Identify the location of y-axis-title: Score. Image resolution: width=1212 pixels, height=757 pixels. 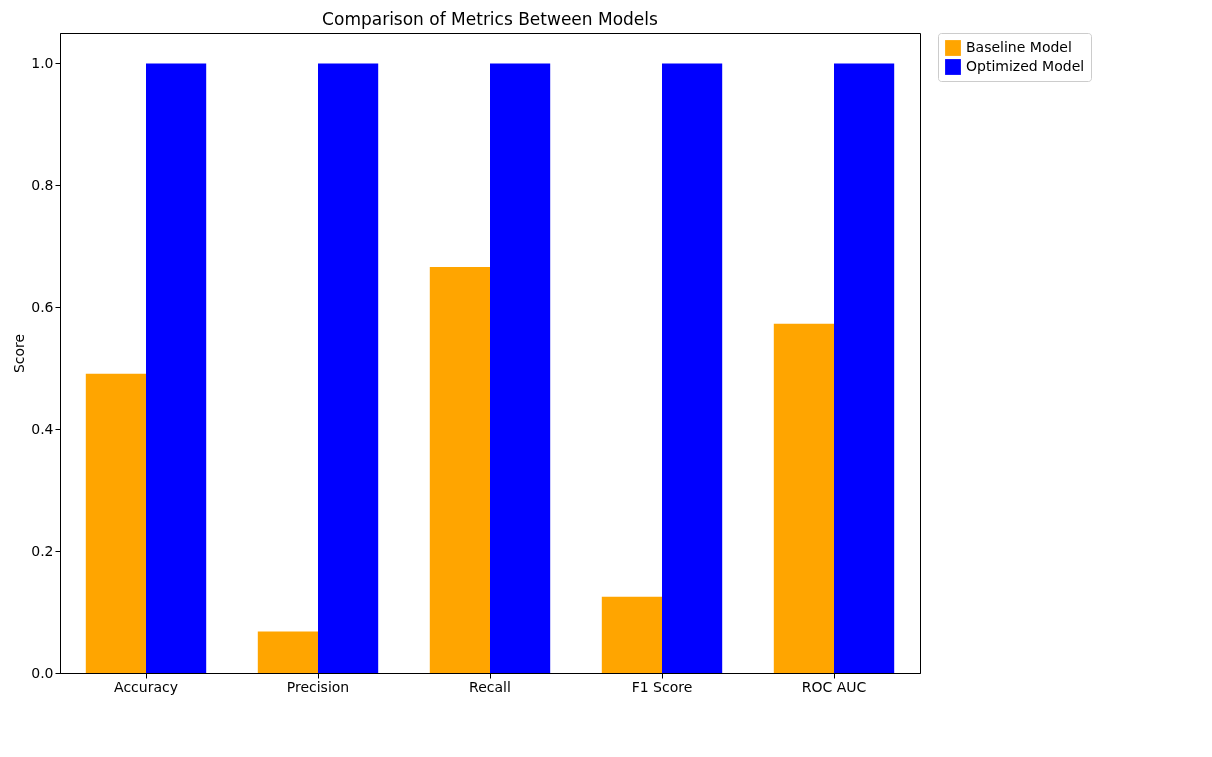
(19, 353).